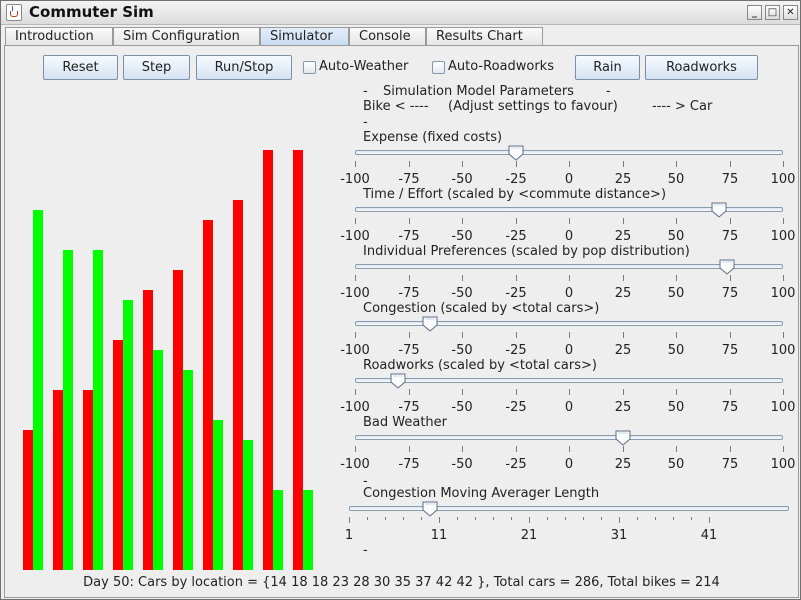  What do you see at coordinates (439, 535) in the screenshot?
I see `moving-average-tick-label: 11` at bounding box center [439, 535].